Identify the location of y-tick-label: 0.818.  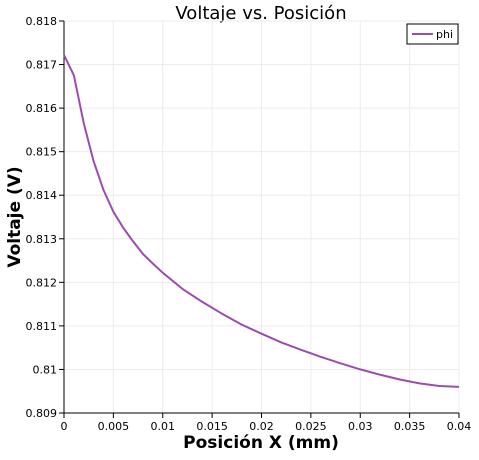
(42, 21).